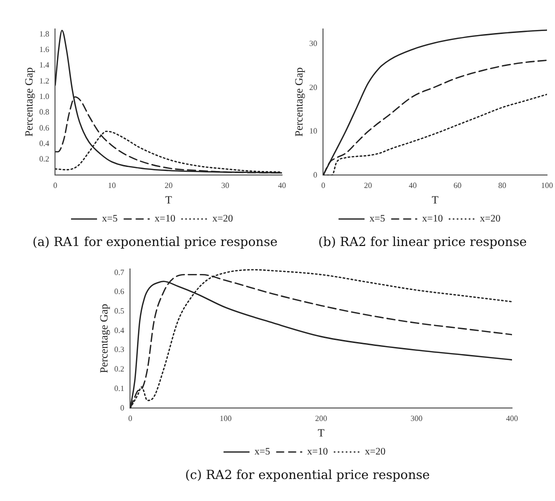 Image resolution: width=555 pixels, height=501 pixels. Describe the element at coordinates (225, 185) in the screenshot. I see `x-tick-label: 30` at that location.